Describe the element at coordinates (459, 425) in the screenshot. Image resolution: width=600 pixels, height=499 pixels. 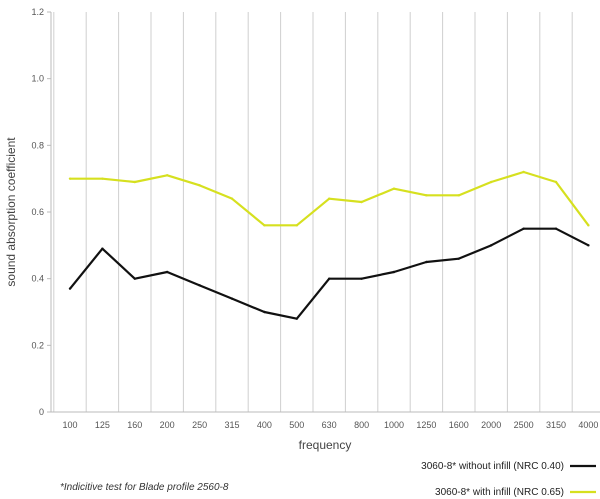
I see `x-tick-label: 1600` at that location.